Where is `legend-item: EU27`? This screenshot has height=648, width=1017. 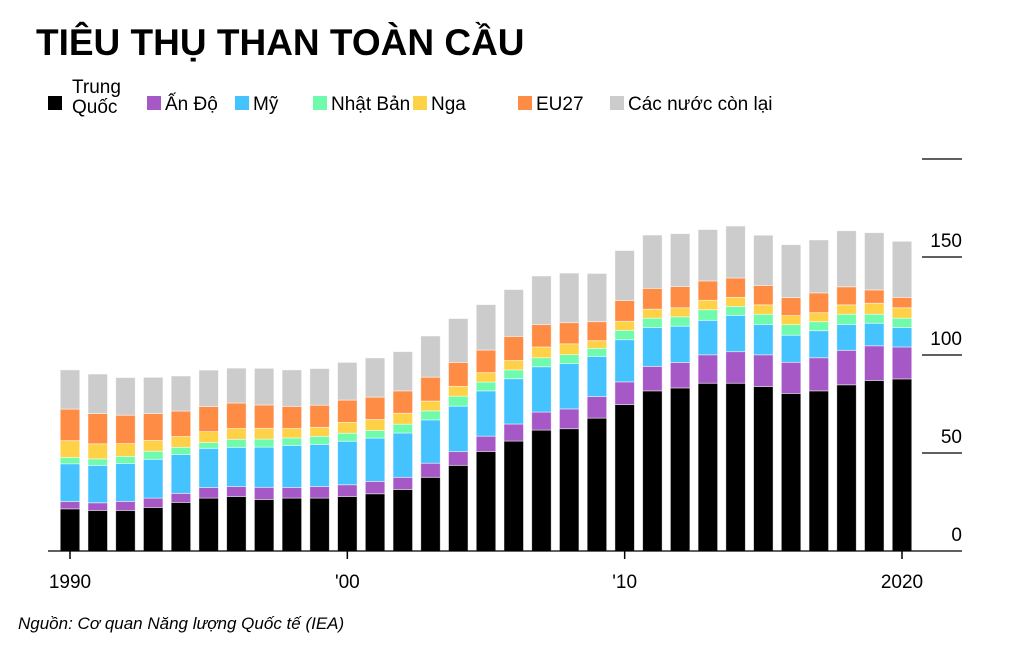
legend-item: EU27 is located at coordinates (551, 104).